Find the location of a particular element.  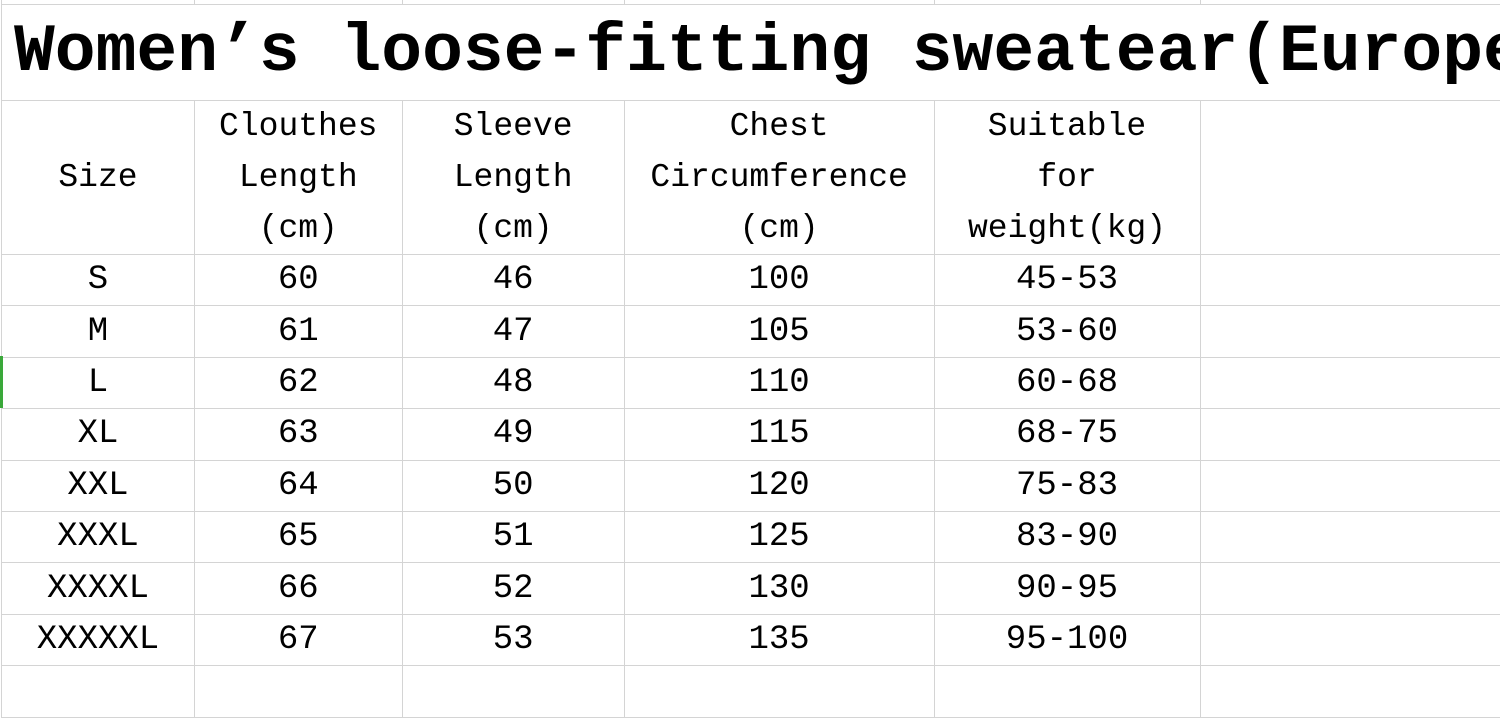

header-line: Sleeve is located at coordinates (513, 126).